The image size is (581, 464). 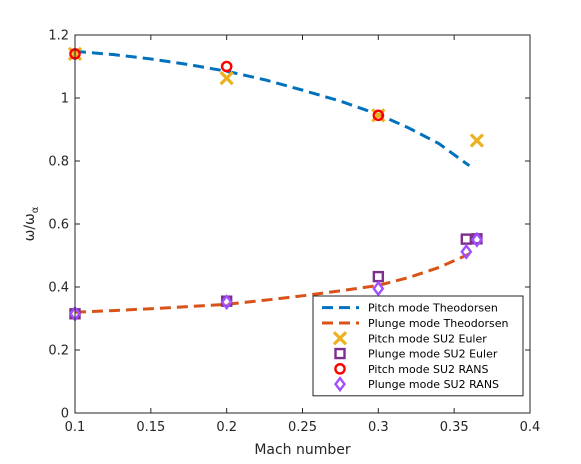 I want to click on y-tick-label: 1.2, so click(x=58, y=36).